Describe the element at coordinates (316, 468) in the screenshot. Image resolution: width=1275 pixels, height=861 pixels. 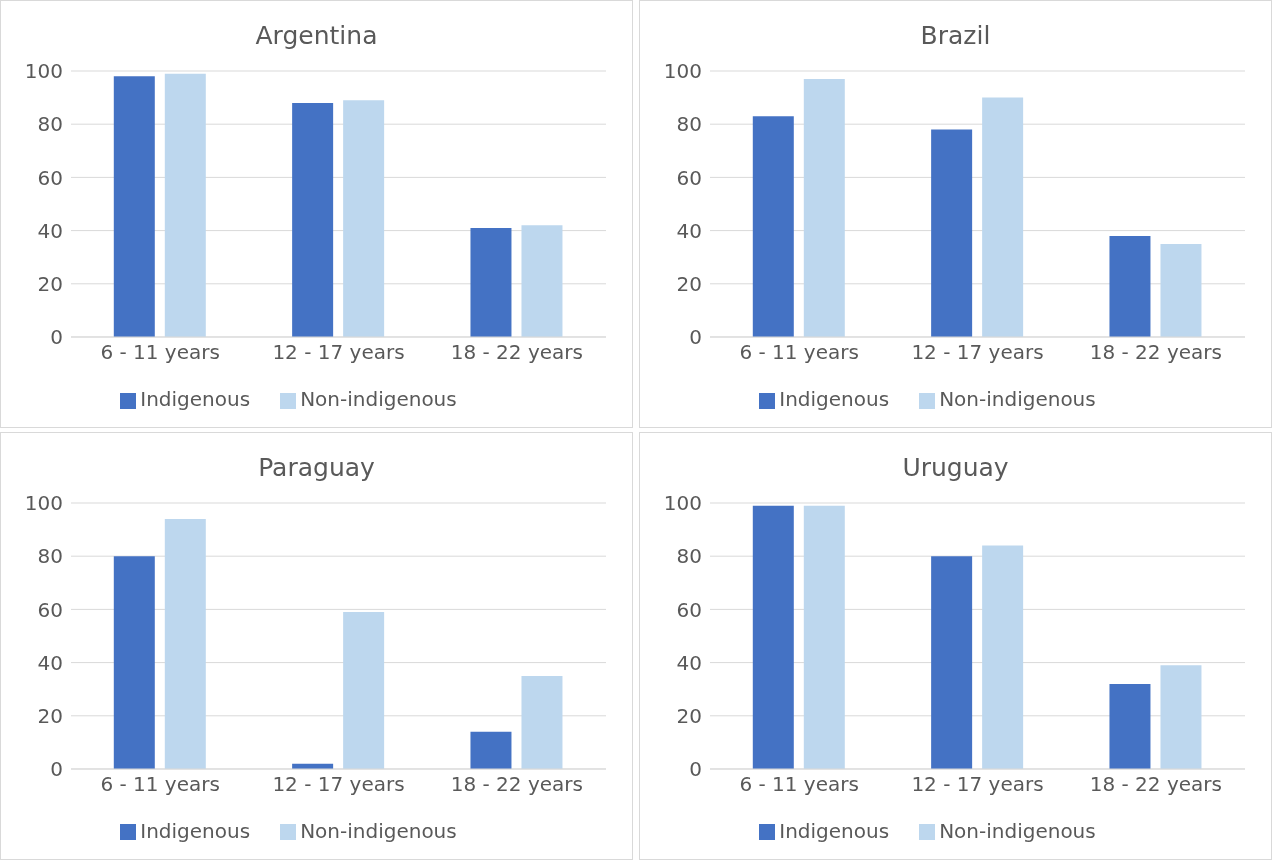
I see `chart-title: Paraguay` at that location.